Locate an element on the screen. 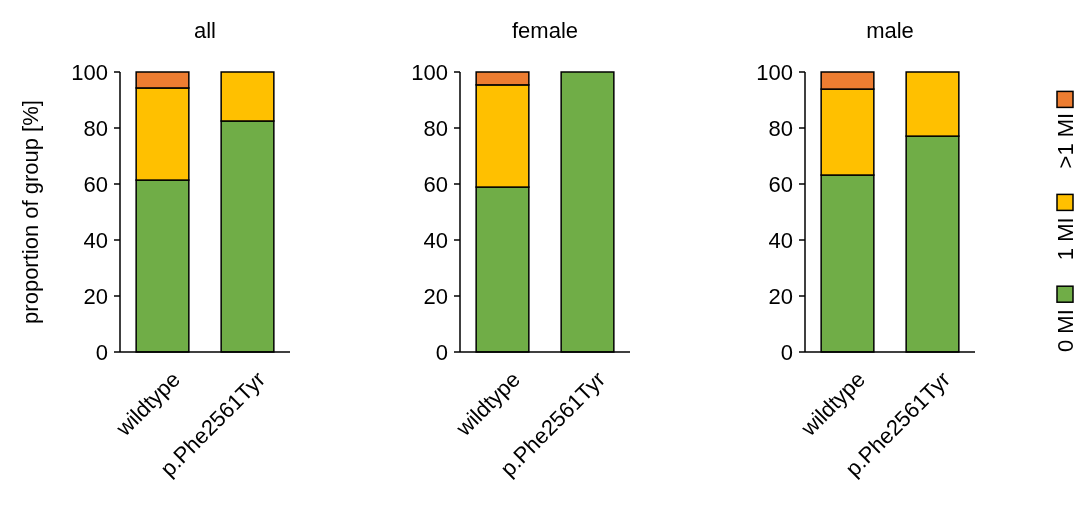 This screenshot has height=524, width=1075. y-axis-title: proportion of group [%] is located at coordinates (30, 212).